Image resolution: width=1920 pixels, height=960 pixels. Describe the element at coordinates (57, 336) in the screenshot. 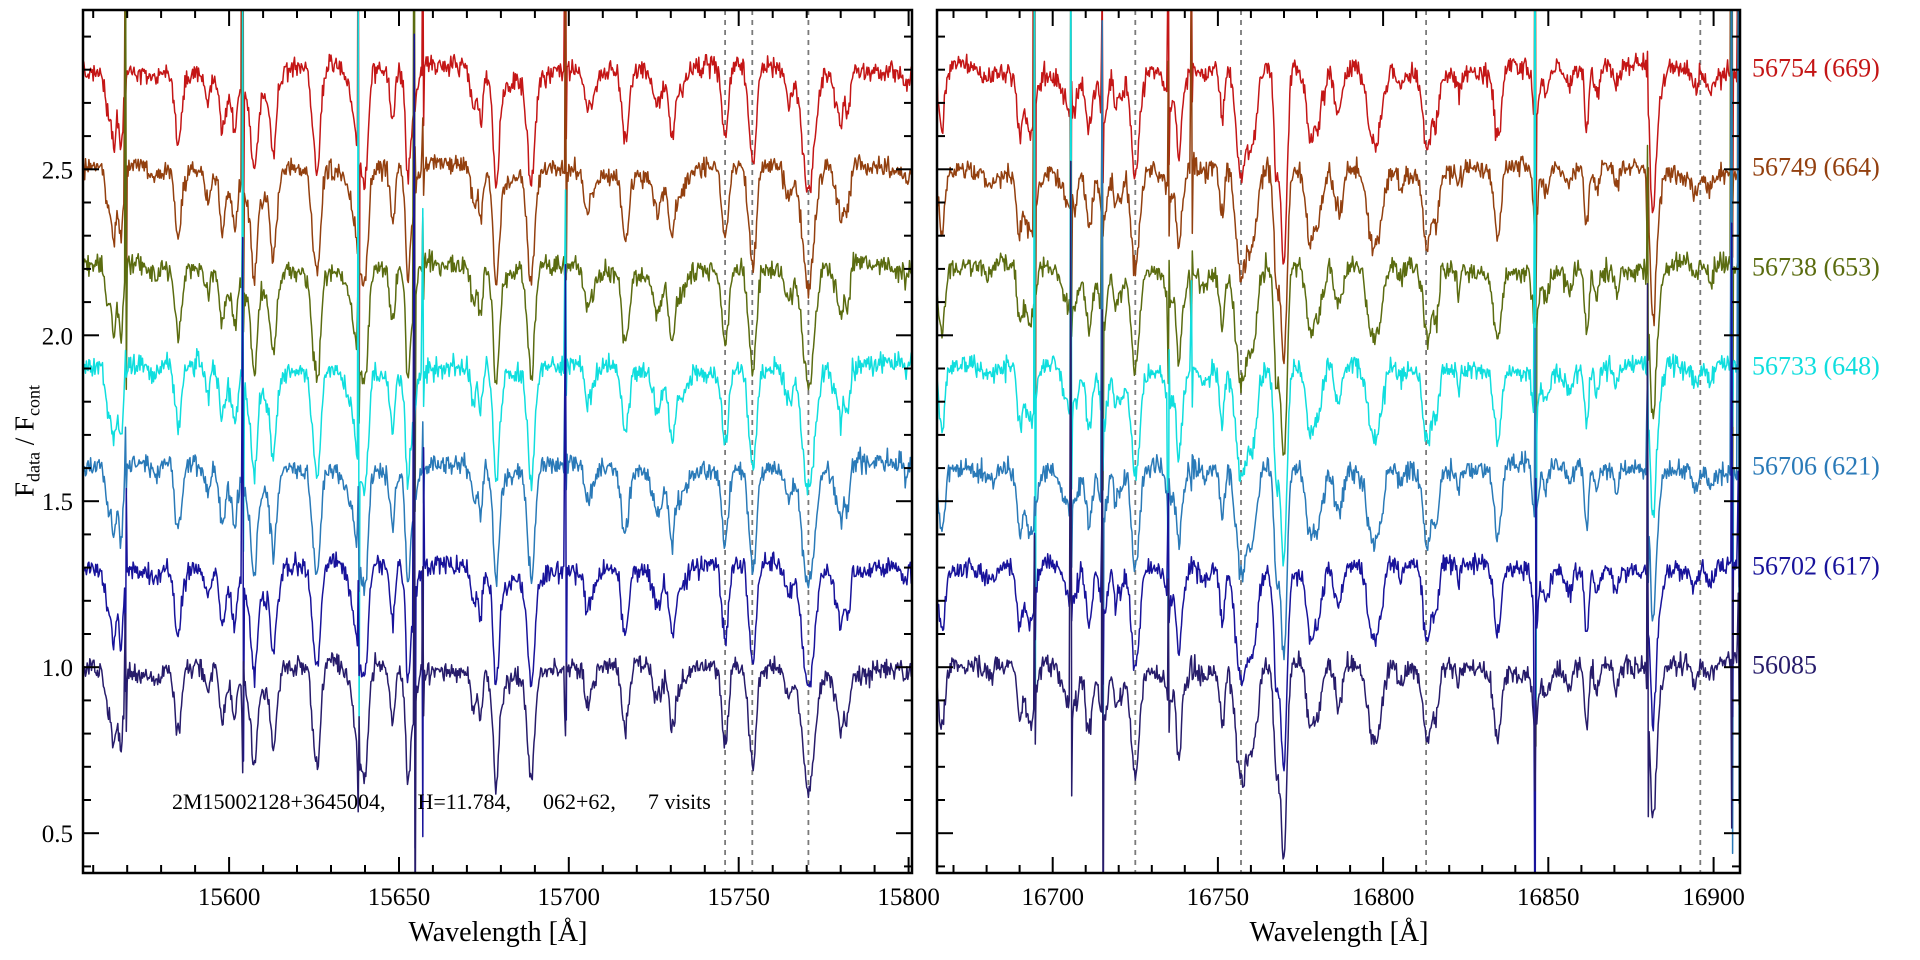

I see `y-tick-label: 2.0` at that location.